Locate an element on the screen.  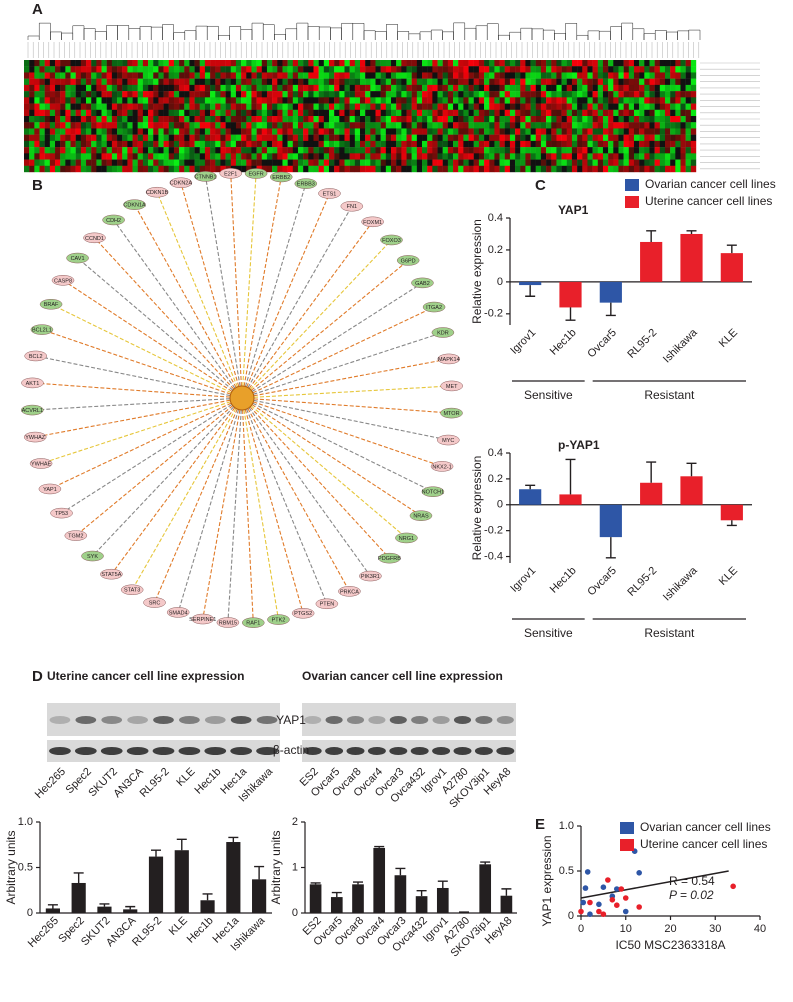
y-tick-label: 0 is located at coordinates (571, 916).